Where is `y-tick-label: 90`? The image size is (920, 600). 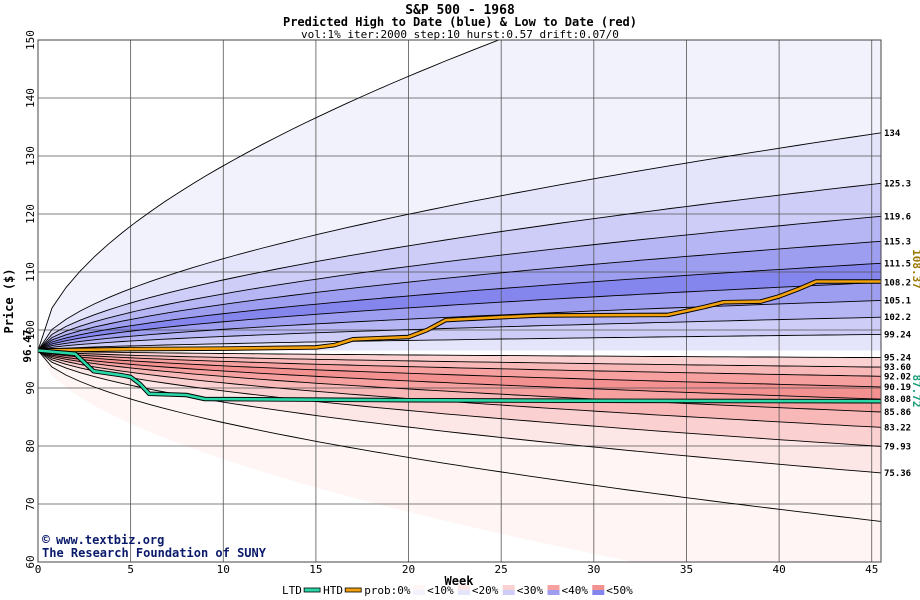 y-tick-label: 90 is located at coordinates (30, 387).